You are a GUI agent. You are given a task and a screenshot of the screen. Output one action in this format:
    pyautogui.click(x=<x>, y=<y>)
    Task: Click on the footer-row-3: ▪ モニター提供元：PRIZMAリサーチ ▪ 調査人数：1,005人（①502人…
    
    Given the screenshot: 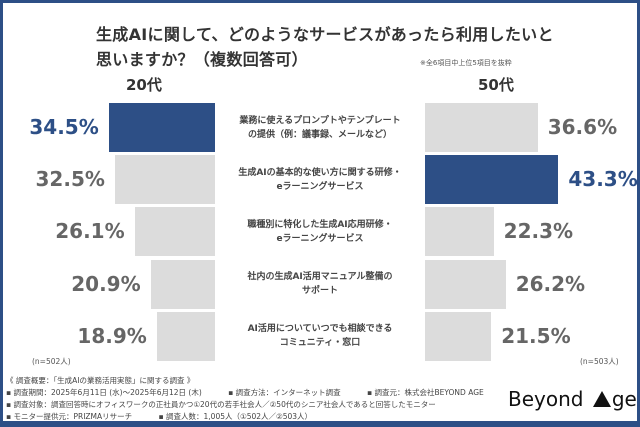 What is the action you would take?
    pyautogui.click(x=245, y=417)
    